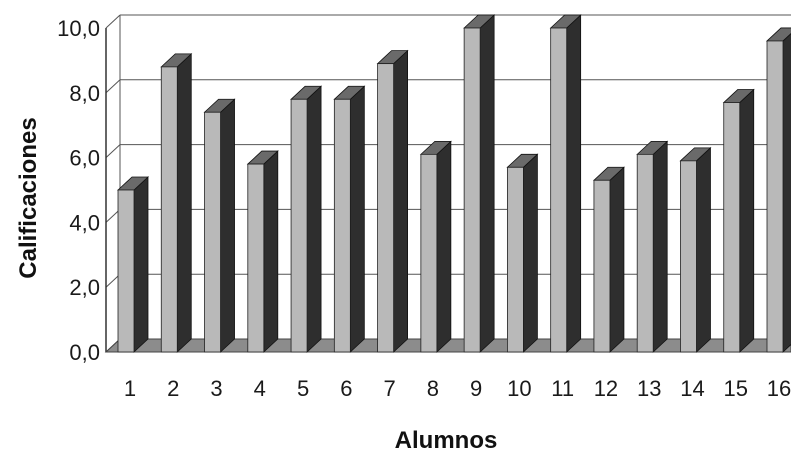 Image resolution: width=791 pixels, height=453 pixels. I want to click on y-axis-title: Calificaciones, so click(28, 197).